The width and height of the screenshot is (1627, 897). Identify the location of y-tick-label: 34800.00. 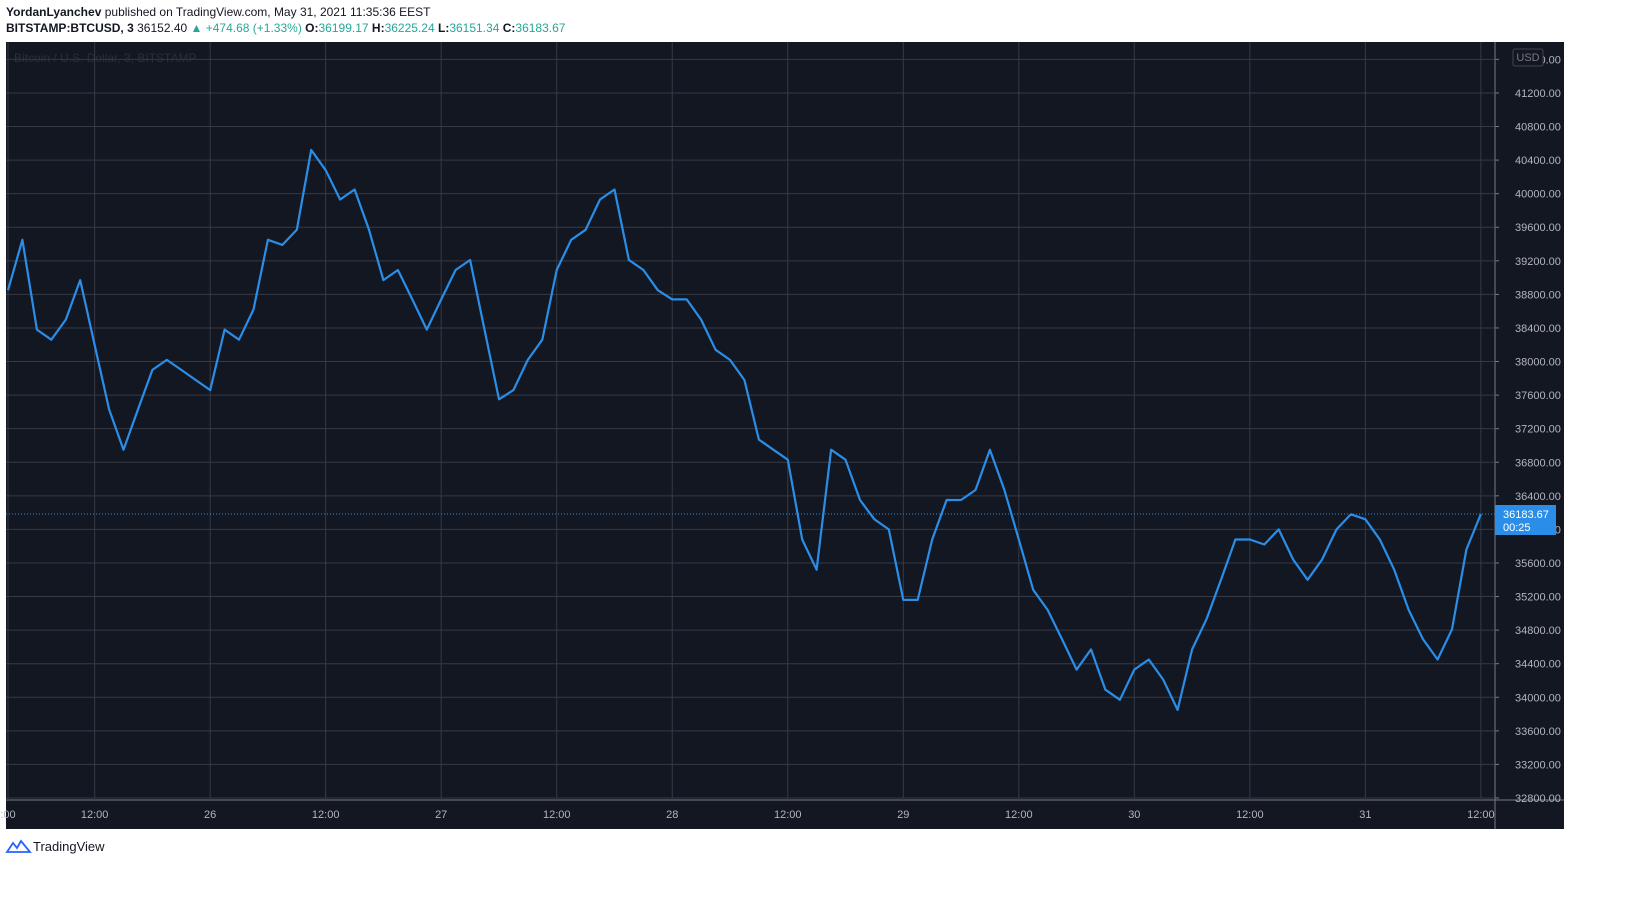
(1538, 631).